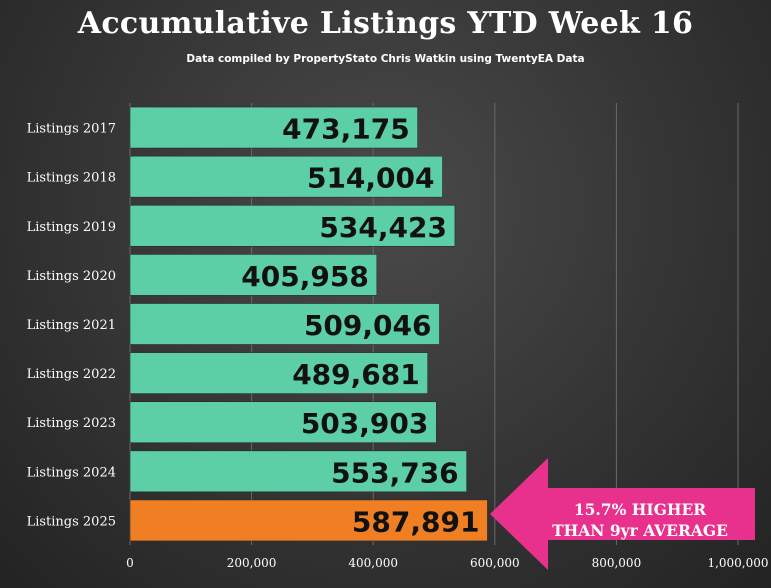 Image resolution: width=771 pixels, height=588 pixels. Describe the element at coordinates (71, 374) in the screenshot. I see `category-label: Listings 2022` at that location.